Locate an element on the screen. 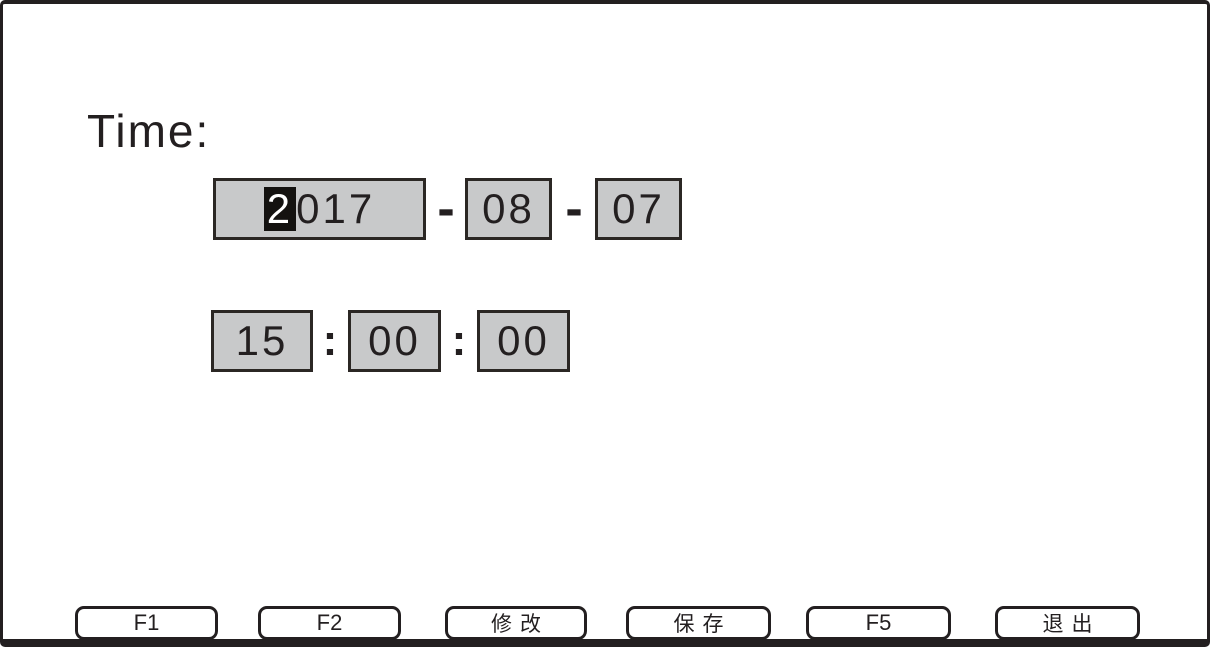 This screenshot has height=649, width=1210. year-field: 2 017 is located at coordinates (319, 209).